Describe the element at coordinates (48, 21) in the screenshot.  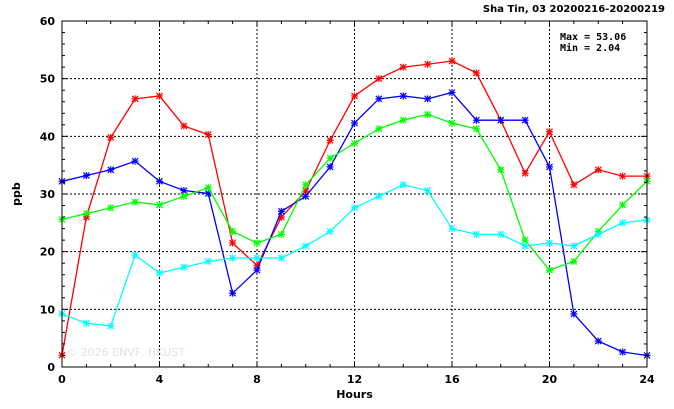
I see `y-tick-label: 60` at that location.